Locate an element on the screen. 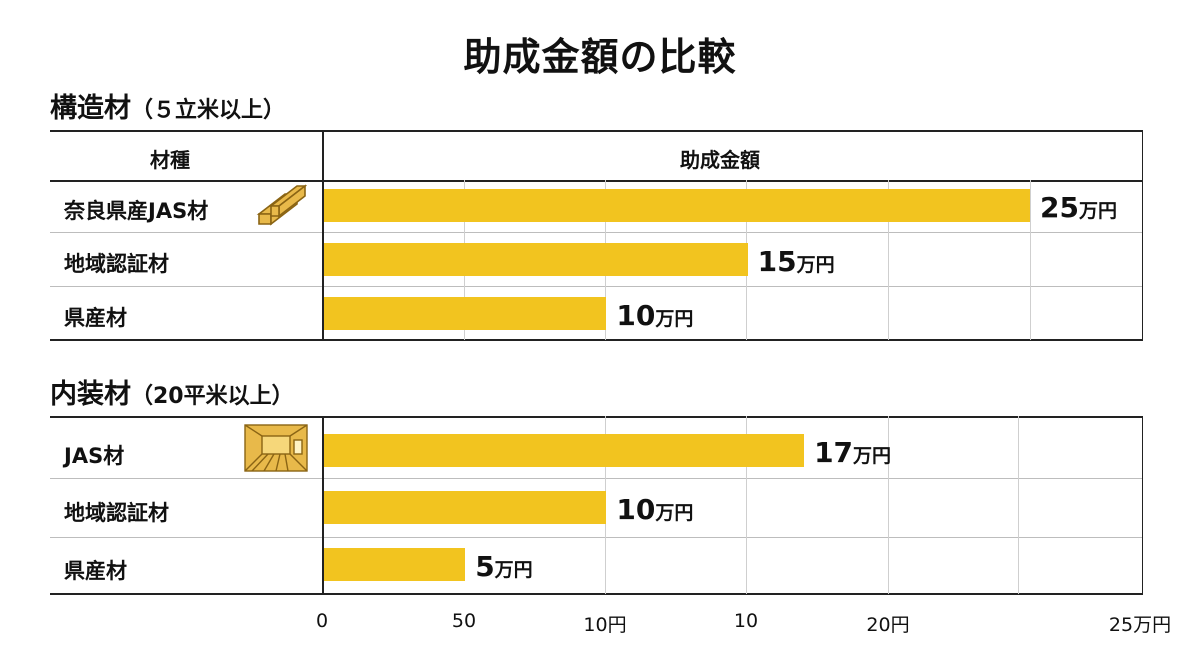 This screenshot has height=655, width=1200. section-title-interior: 内装材（20平米以上） is located at coordinates (172, 391).